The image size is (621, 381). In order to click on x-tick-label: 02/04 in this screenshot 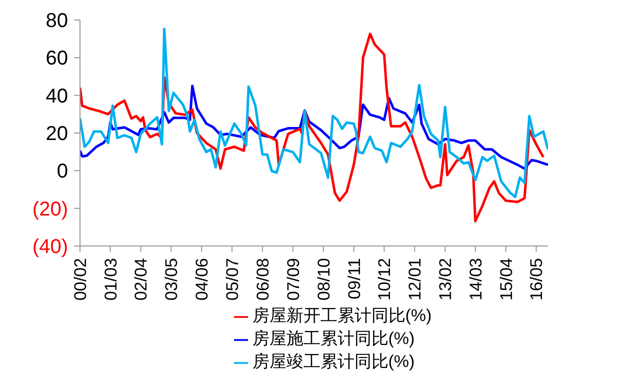, I will do `click(141, 279)`.